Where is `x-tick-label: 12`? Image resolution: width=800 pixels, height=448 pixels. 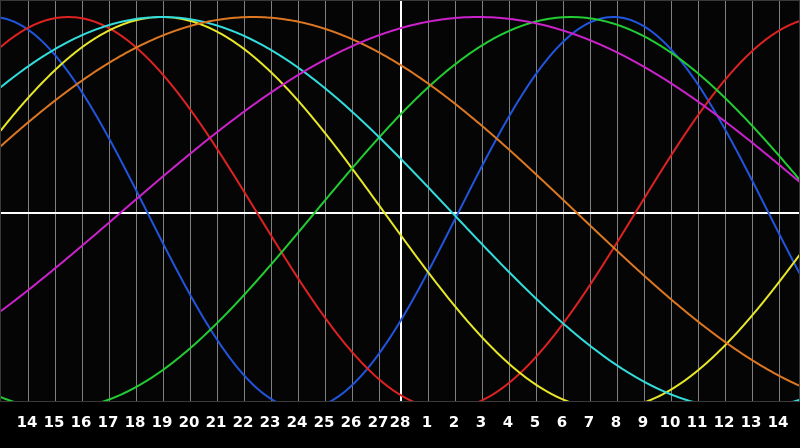 x-tick-label: 12 is located at coordinates (724, 422).